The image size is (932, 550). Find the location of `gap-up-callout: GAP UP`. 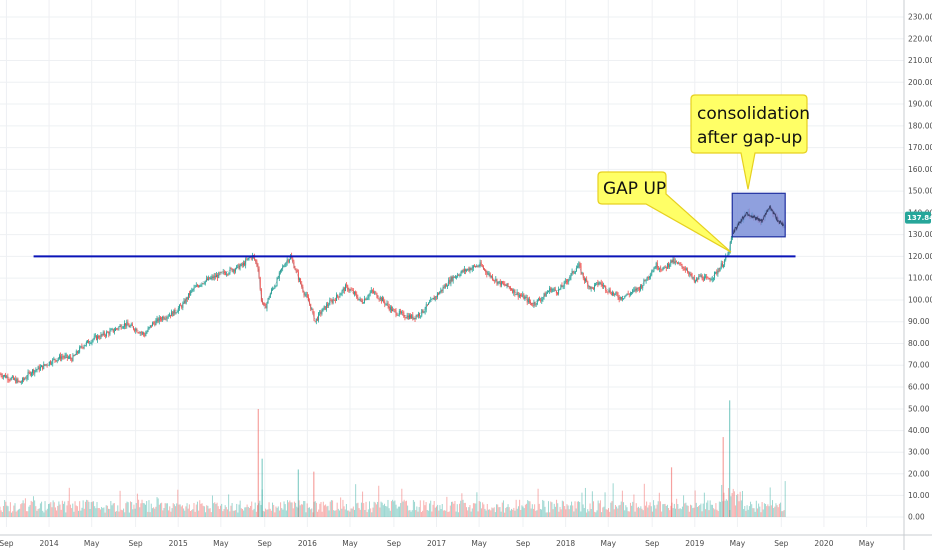

gap-up-callout: GAP UP is located at coordinates (664, 212).